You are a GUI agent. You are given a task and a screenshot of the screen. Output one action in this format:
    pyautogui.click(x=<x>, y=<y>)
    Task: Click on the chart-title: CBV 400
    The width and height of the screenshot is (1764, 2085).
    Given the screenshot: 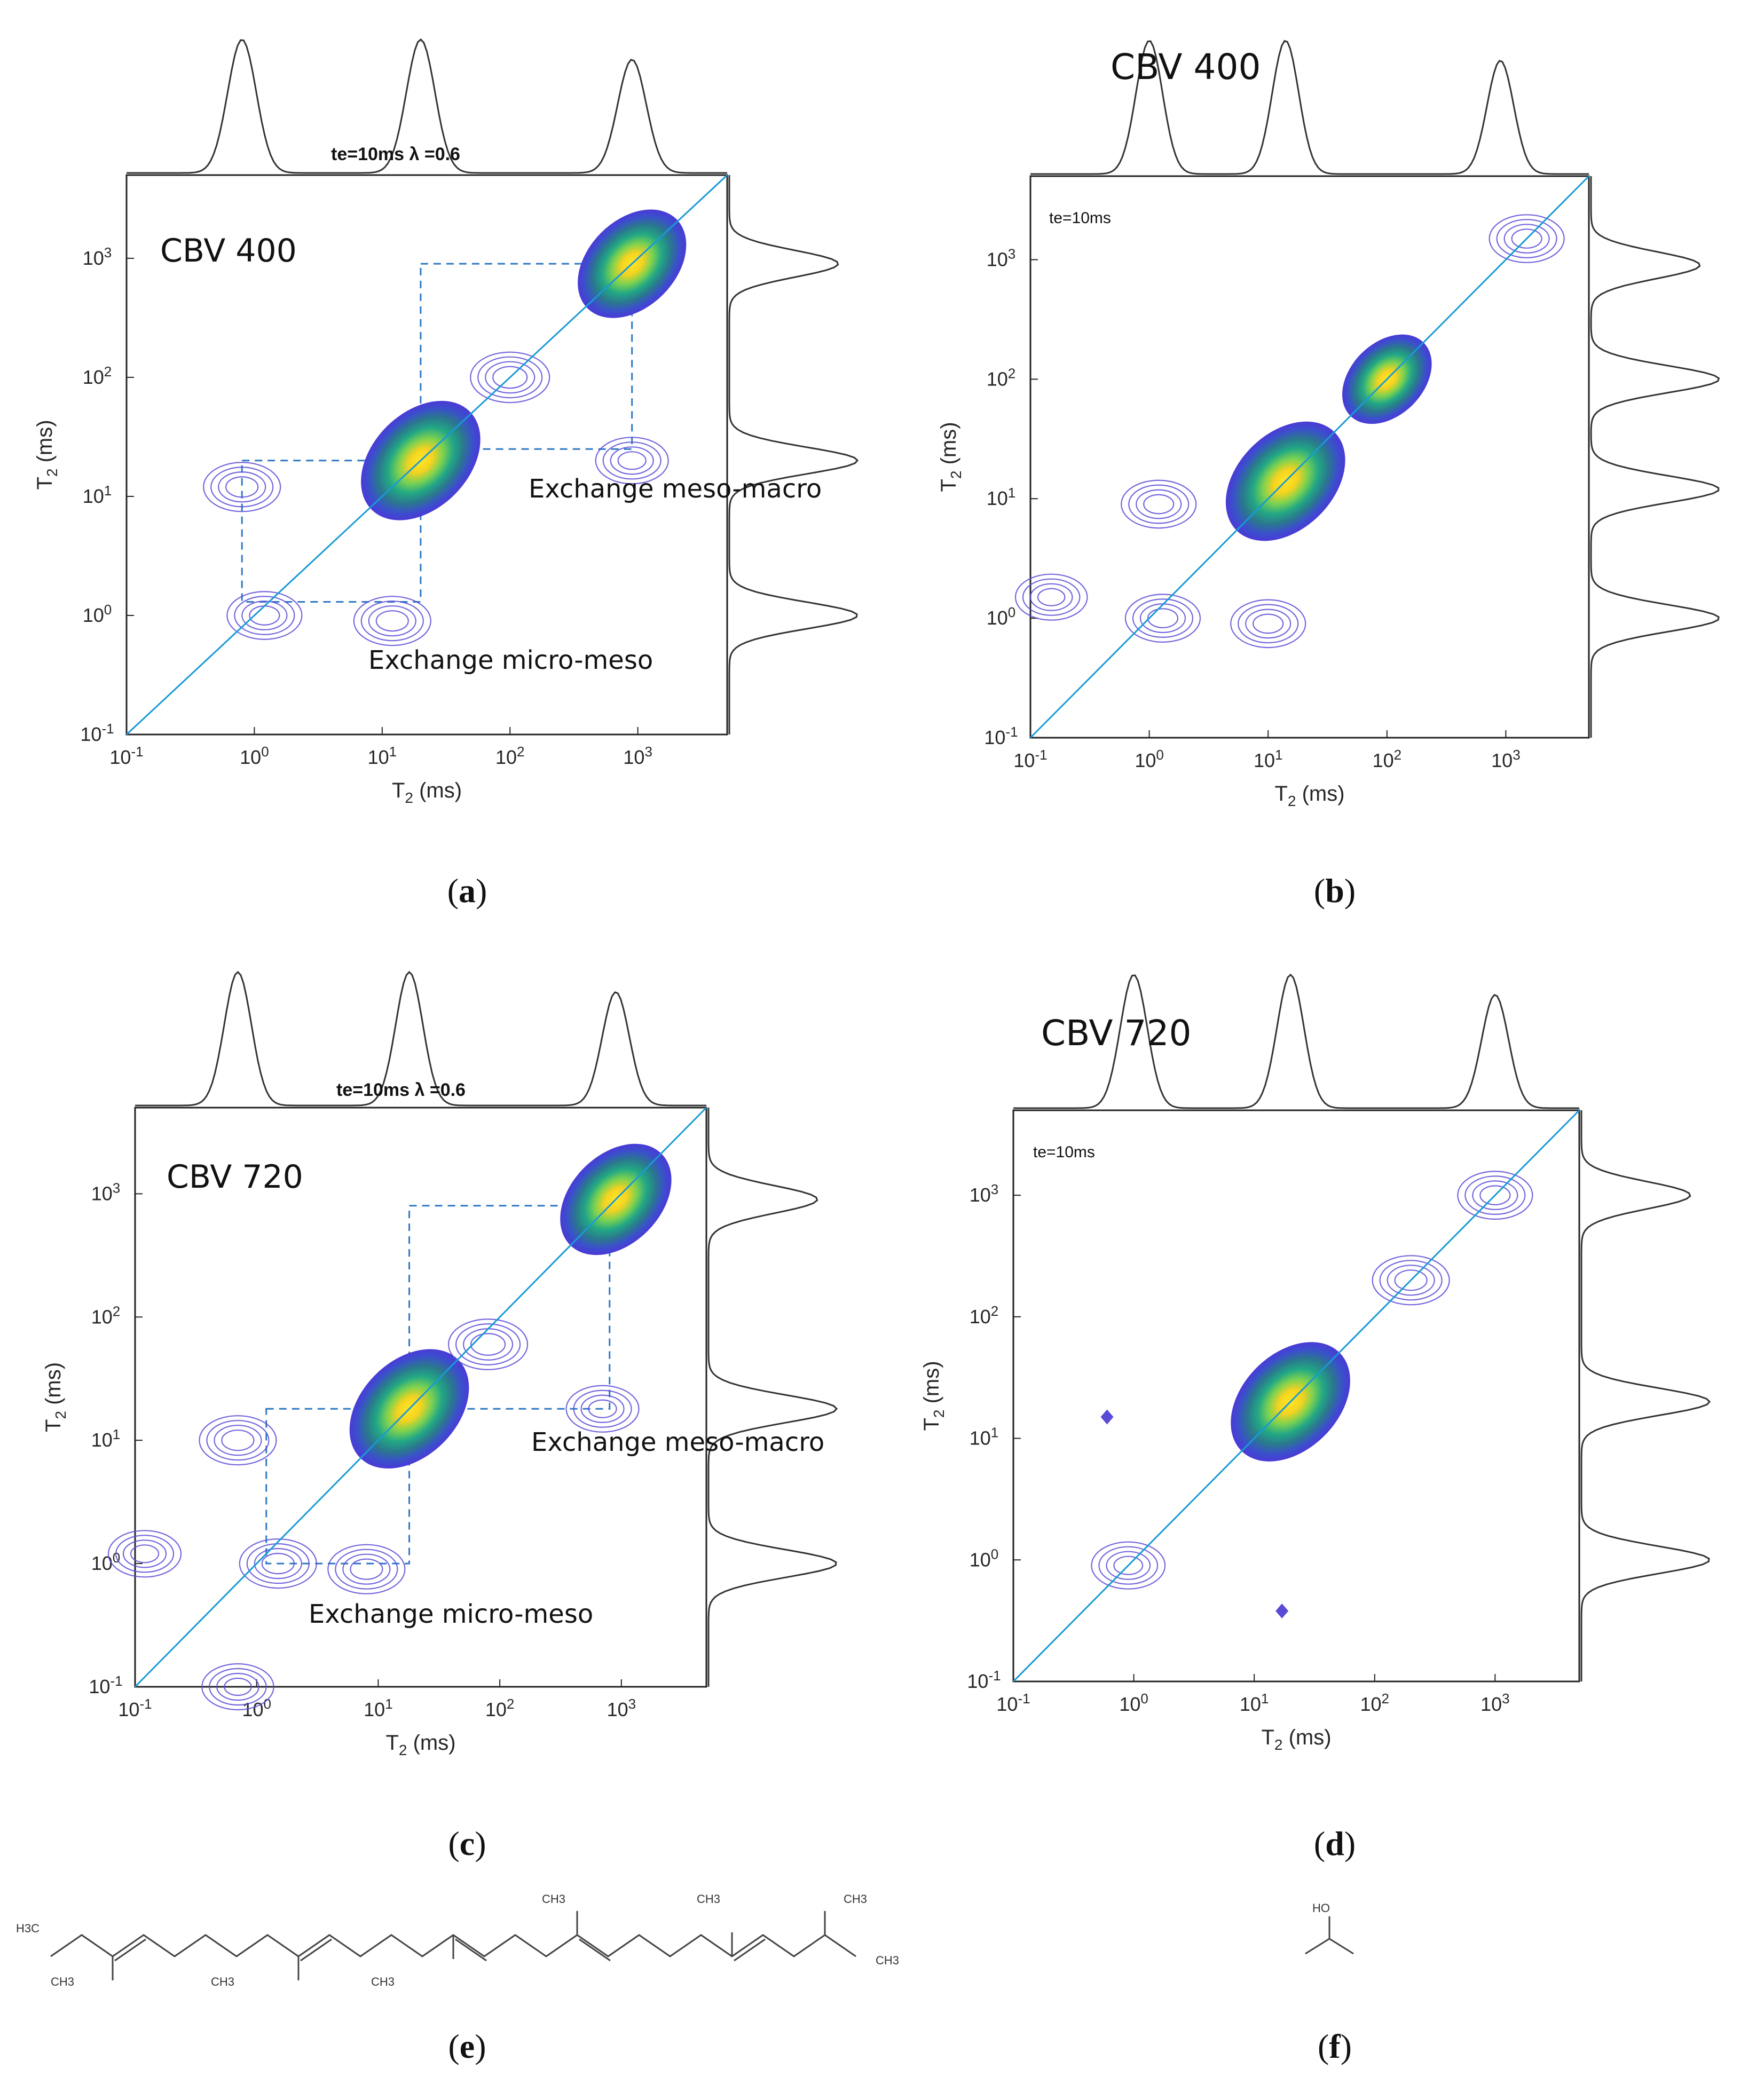 What is the action you would take?
    pyautogui.click(x=1186, y=67)
    